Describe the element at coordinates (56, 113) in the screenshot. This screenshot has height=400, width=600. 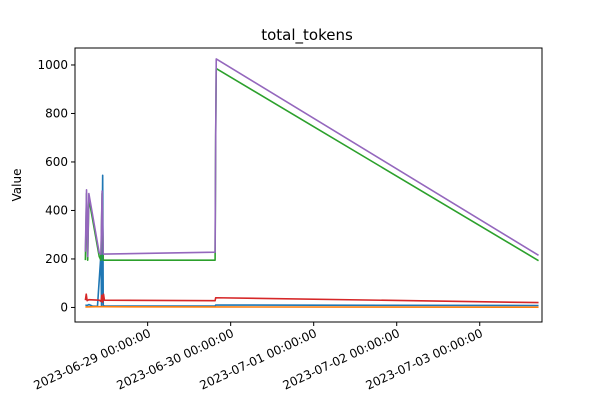
I see `y-tick-label: 800` at that location.